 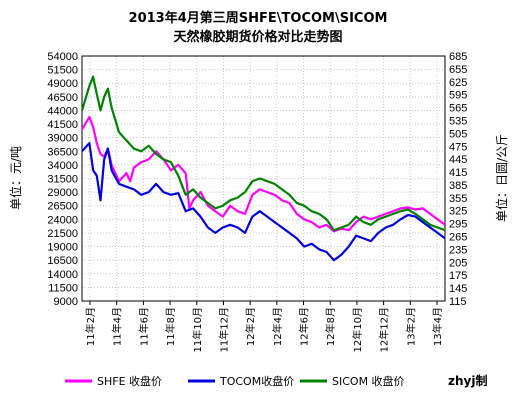 I want to click on left-tick-label: 21500, so click(x=62, y=234).